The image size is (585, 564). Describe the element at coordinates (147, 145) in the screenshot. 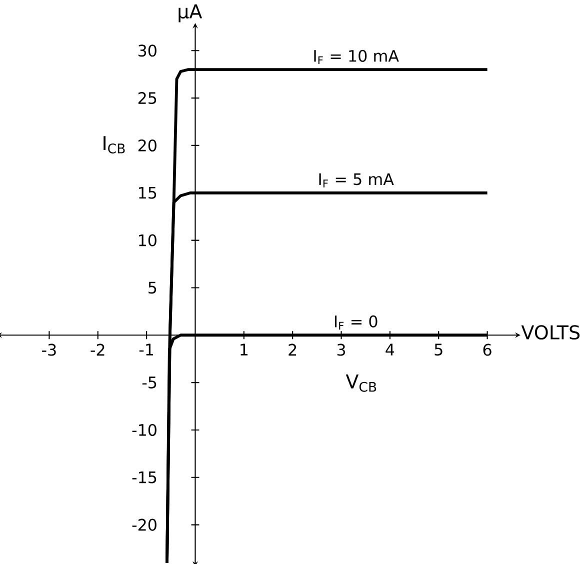

I see `y-tick-label: 20` at that location.